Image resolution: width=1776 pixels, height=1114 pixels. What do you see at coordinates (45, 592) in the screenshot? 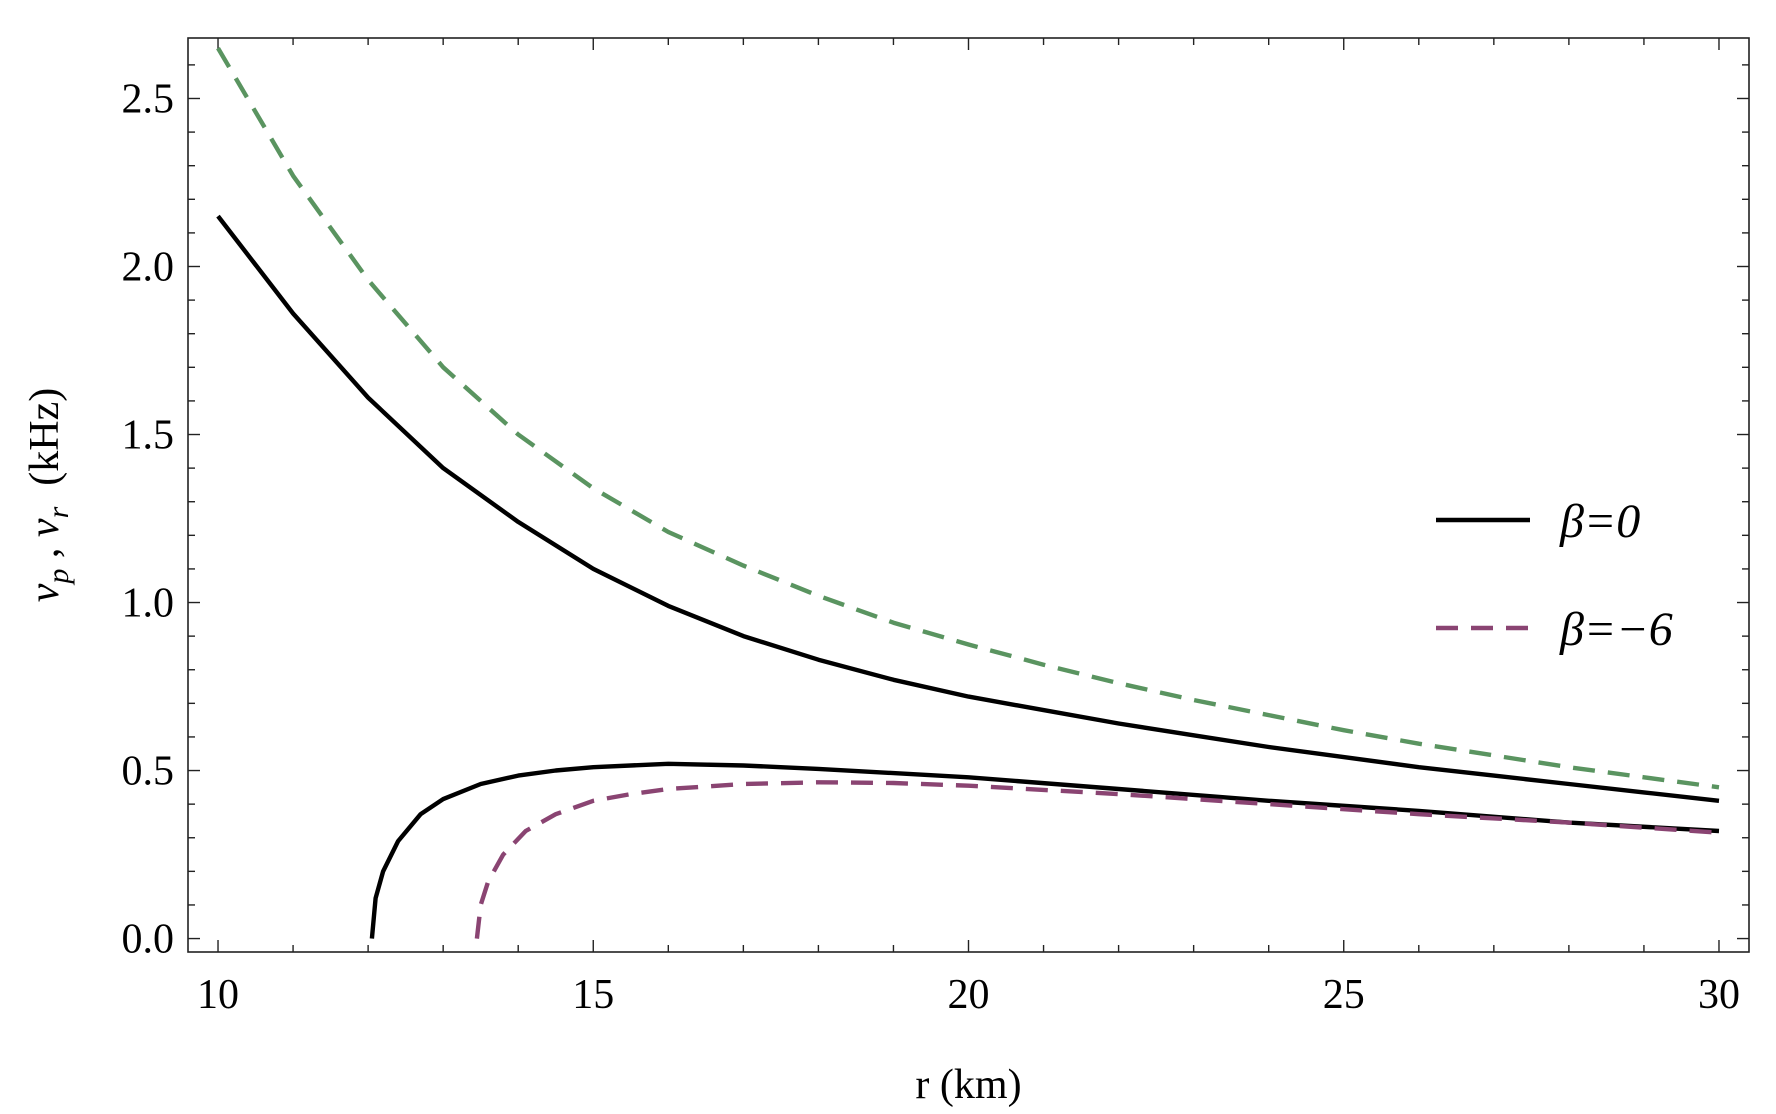
I see `y-title-symbol-1: v` at bounding box center [45, 592].